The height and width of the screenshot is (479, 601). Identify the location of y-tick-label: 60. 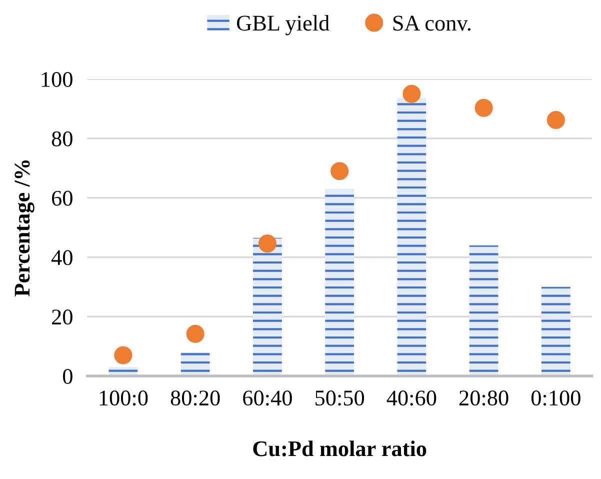
(62, 198).